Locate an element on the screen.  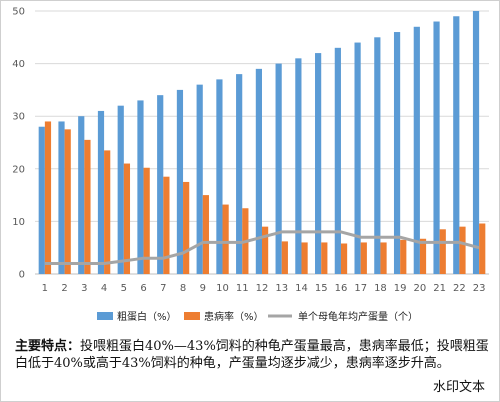
x-tick-label: 14 is located at coordinates (301, 288).